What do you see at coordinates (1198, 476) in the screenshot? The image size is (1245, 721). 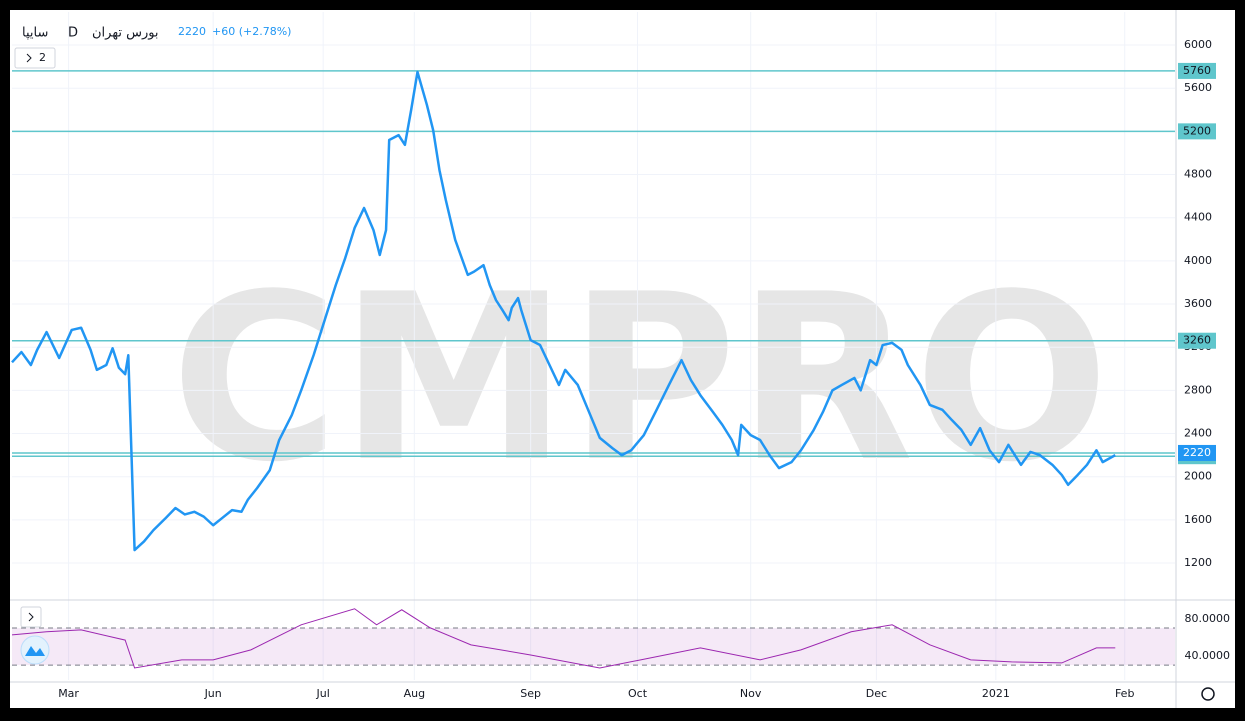 I see `y-tick-label: 2000` at bounding box center [1198, 476].